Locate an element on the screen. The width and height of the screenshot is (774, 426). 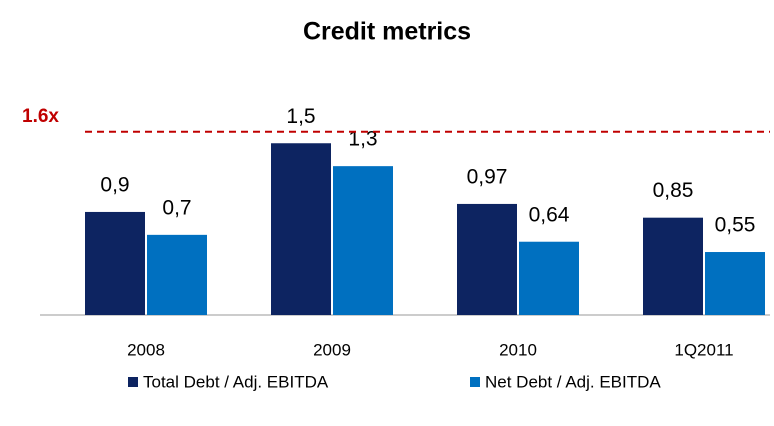
legend-label: Total Debt / Adj. EBITDA is located at coordinates (236, 381).